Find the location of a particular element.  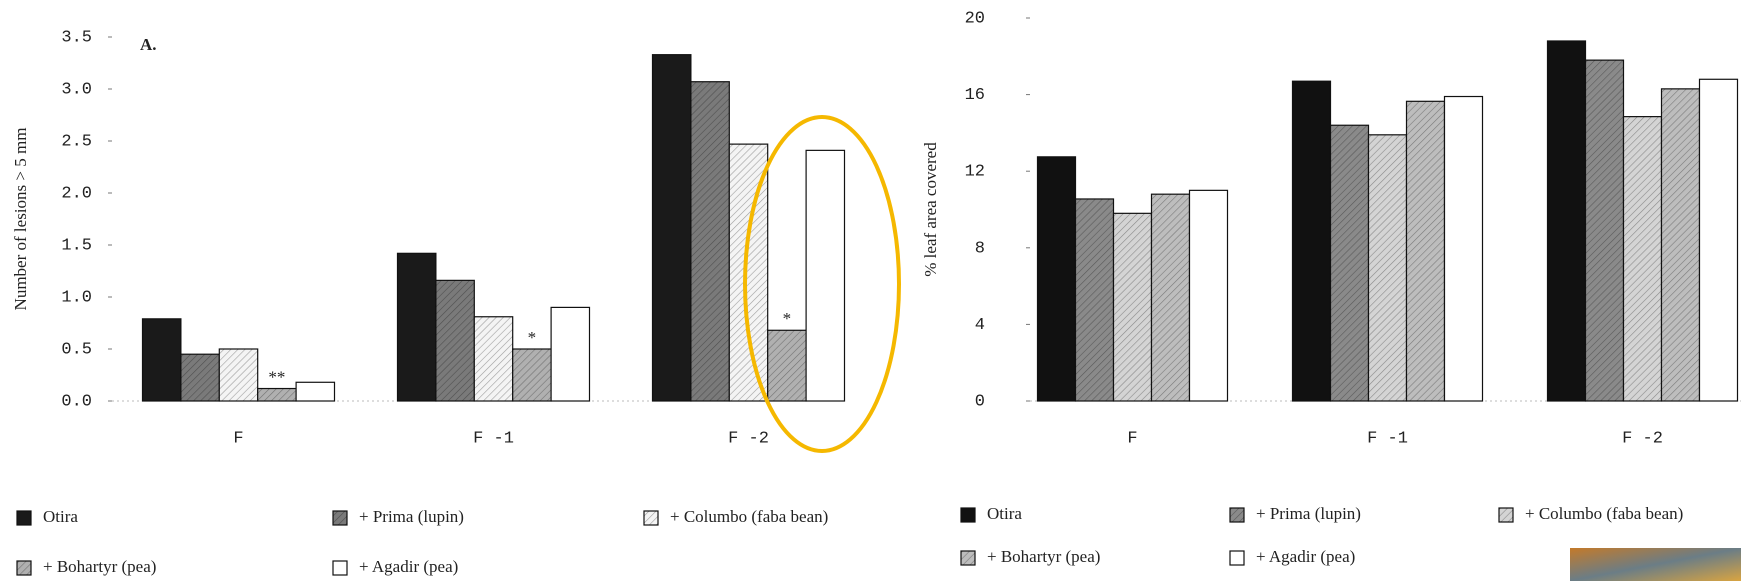

y-tick-label: 0 is located at coordinates (980, 401).